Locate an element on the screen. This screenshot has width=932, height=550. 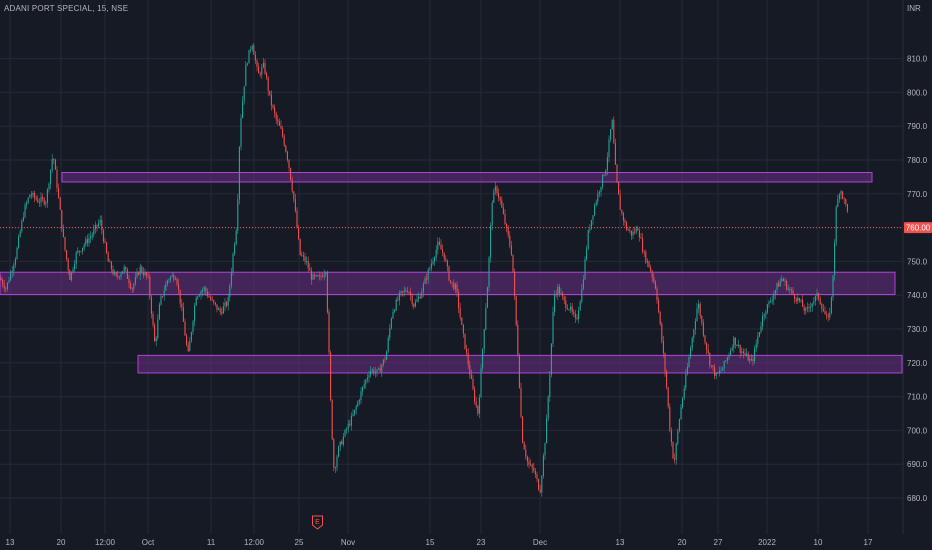
price-tick-label: 690.0 is located at coordinates (917, 464).